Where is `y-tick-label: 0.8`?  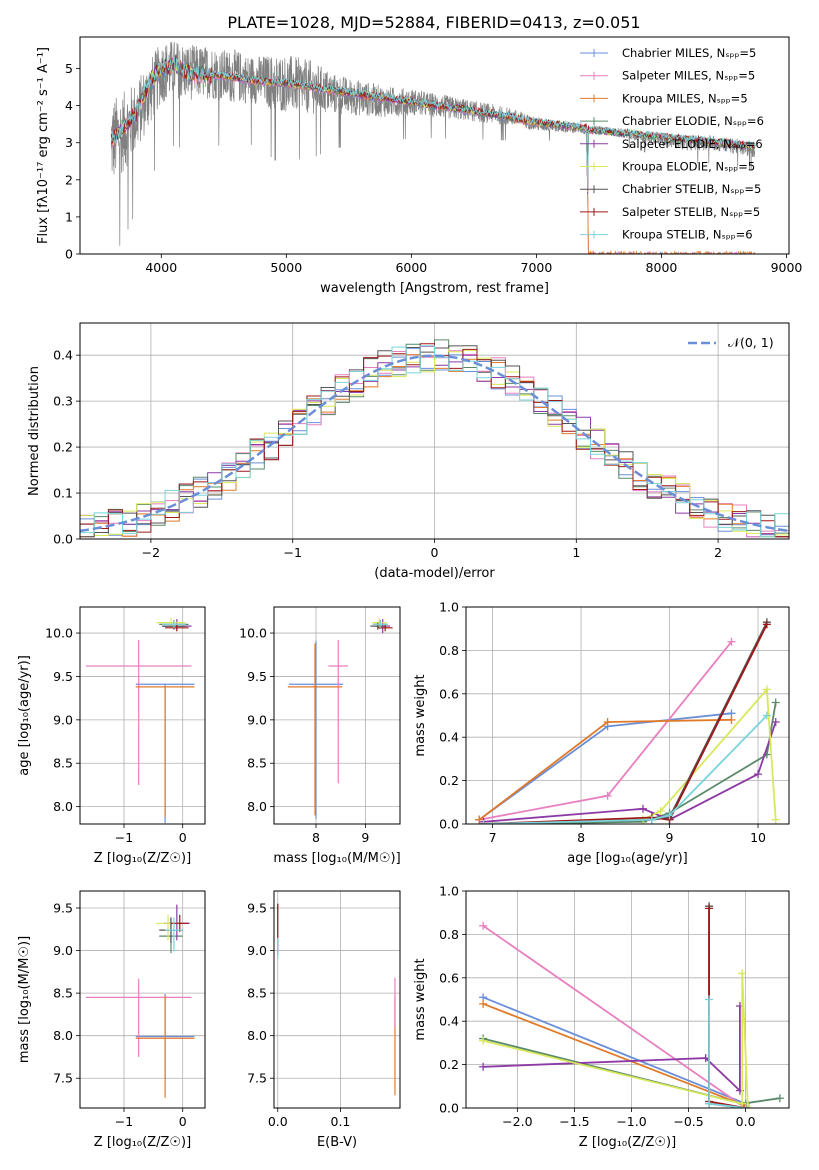 y-tick-label: 0.8 is located at coordinates (449, 650).